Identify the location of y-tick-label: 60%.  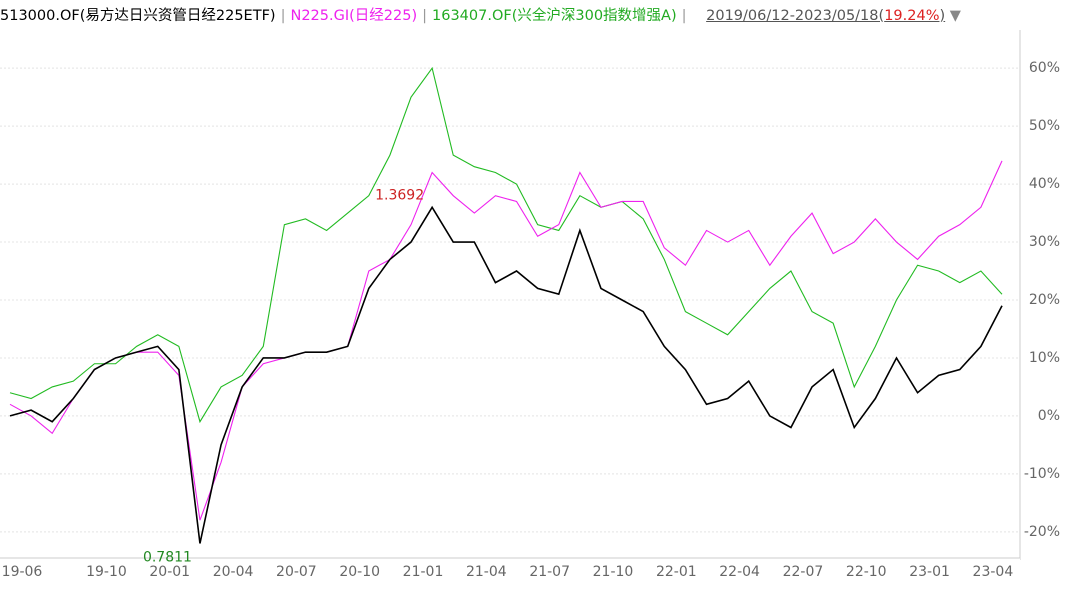
(1044, 68).